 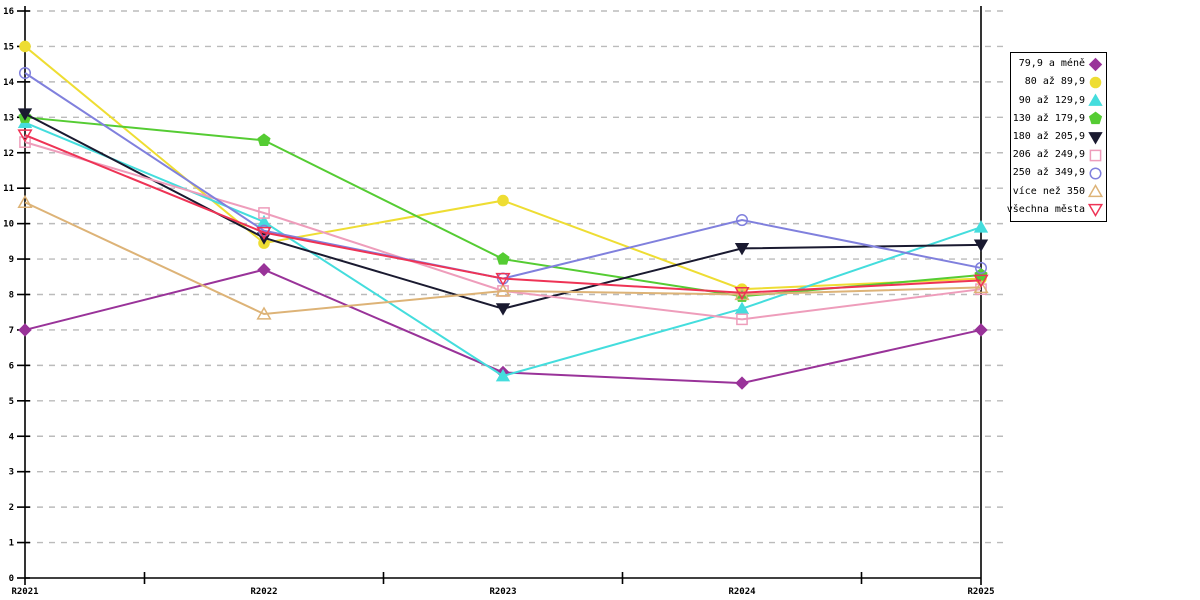 What do you see at coordinates (980, 592) in the screenshot?
I see `x-axis-tick-label: R2025` at bounding box center [980, 592].